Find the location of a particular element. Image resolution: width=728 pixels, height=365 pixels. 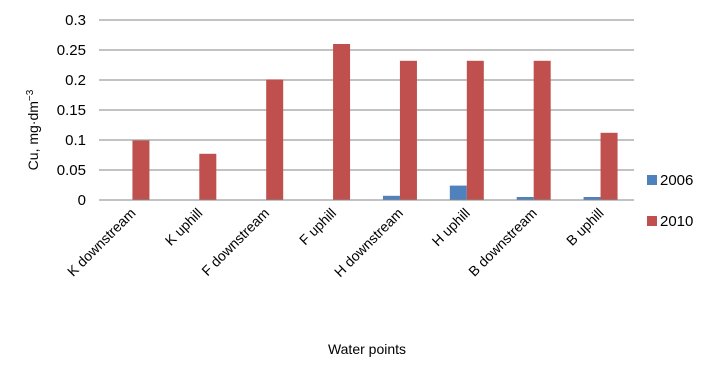

y-tick-label: 0.3 is located at coordinates (75, 20).